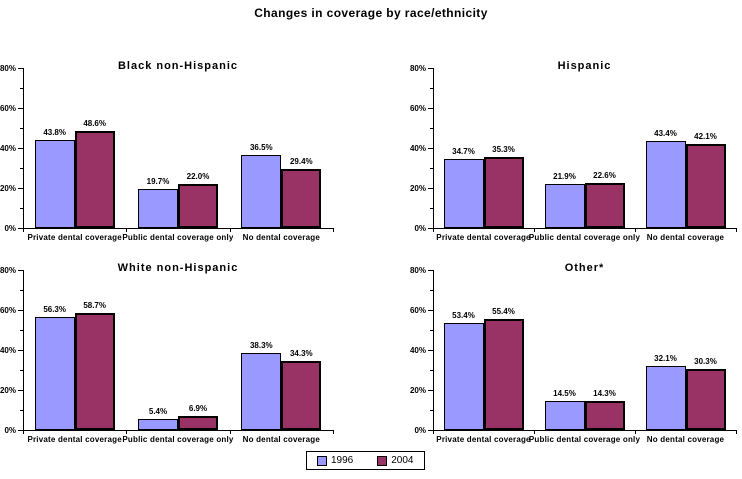 The width and height of the screenshot is (742, 479). I want to click on legend: 1996 2004, so click(365, 460).